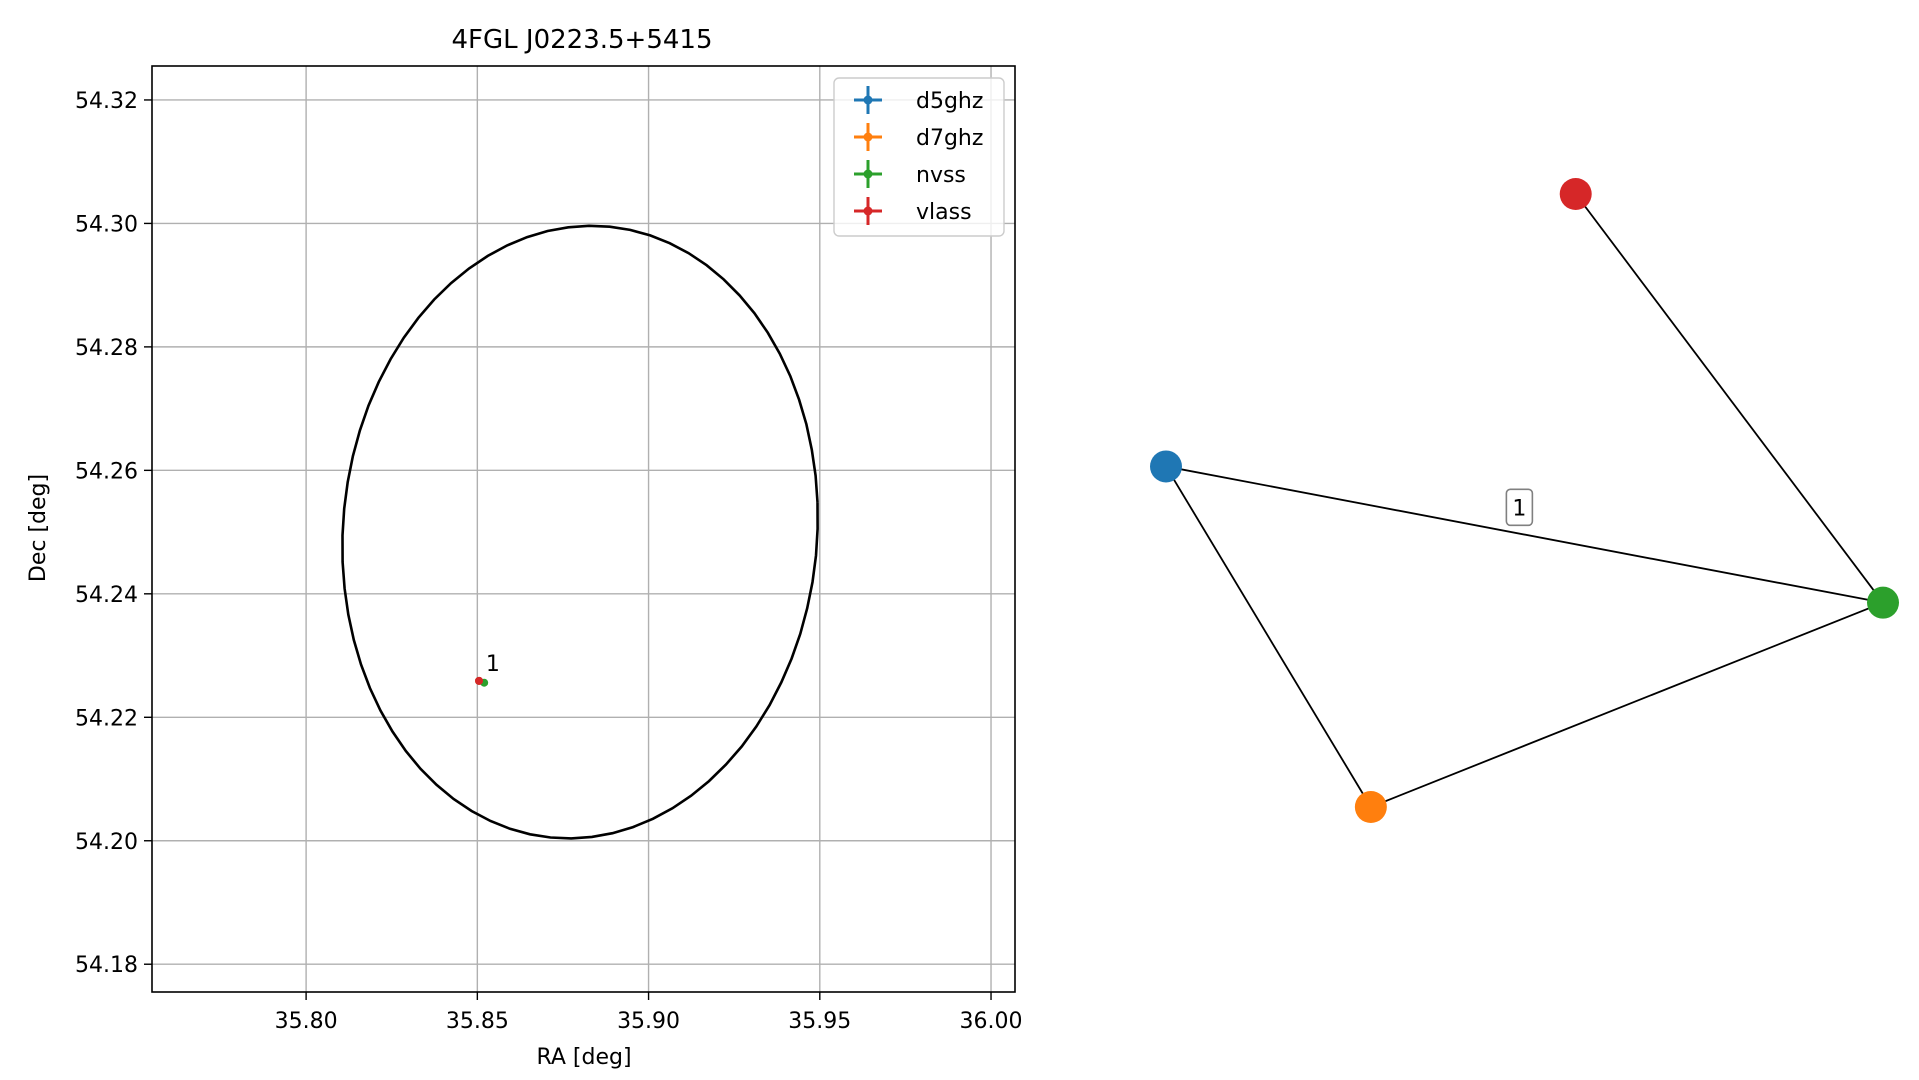 The image size is (1919, 1080). I want to click on edge-label-box, so click(1519, 507).